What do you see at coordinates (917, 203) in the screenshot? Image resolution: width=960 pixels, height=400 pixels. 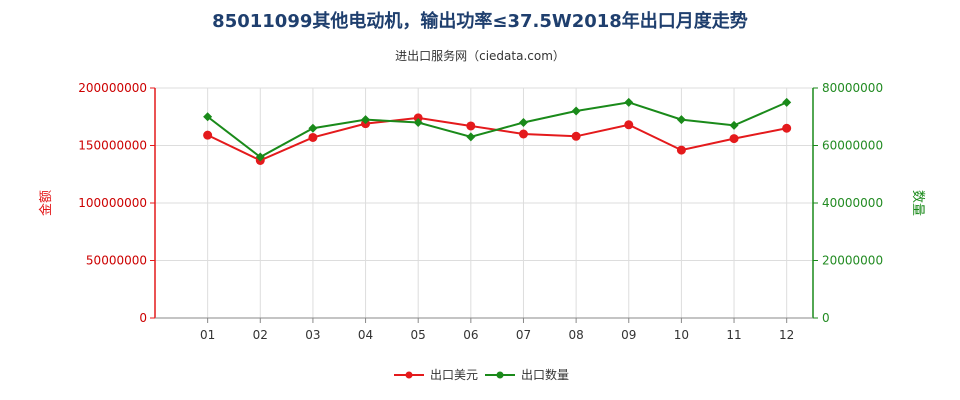 I see `y-right-axis-title: 数量` at bounding box center [917, 203].